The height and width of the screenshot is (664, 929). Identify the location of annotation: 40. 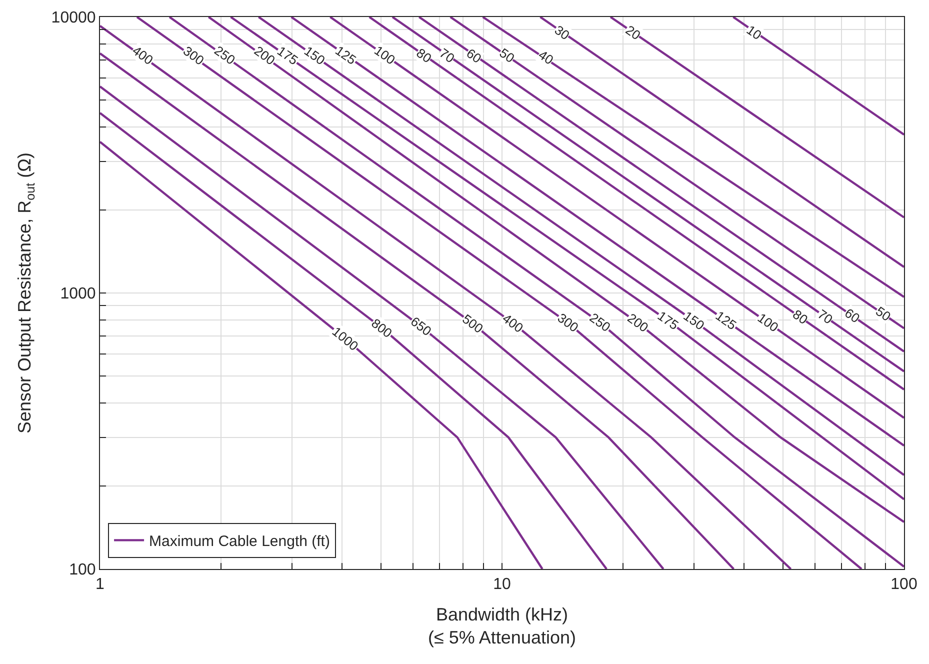
(546, 57).